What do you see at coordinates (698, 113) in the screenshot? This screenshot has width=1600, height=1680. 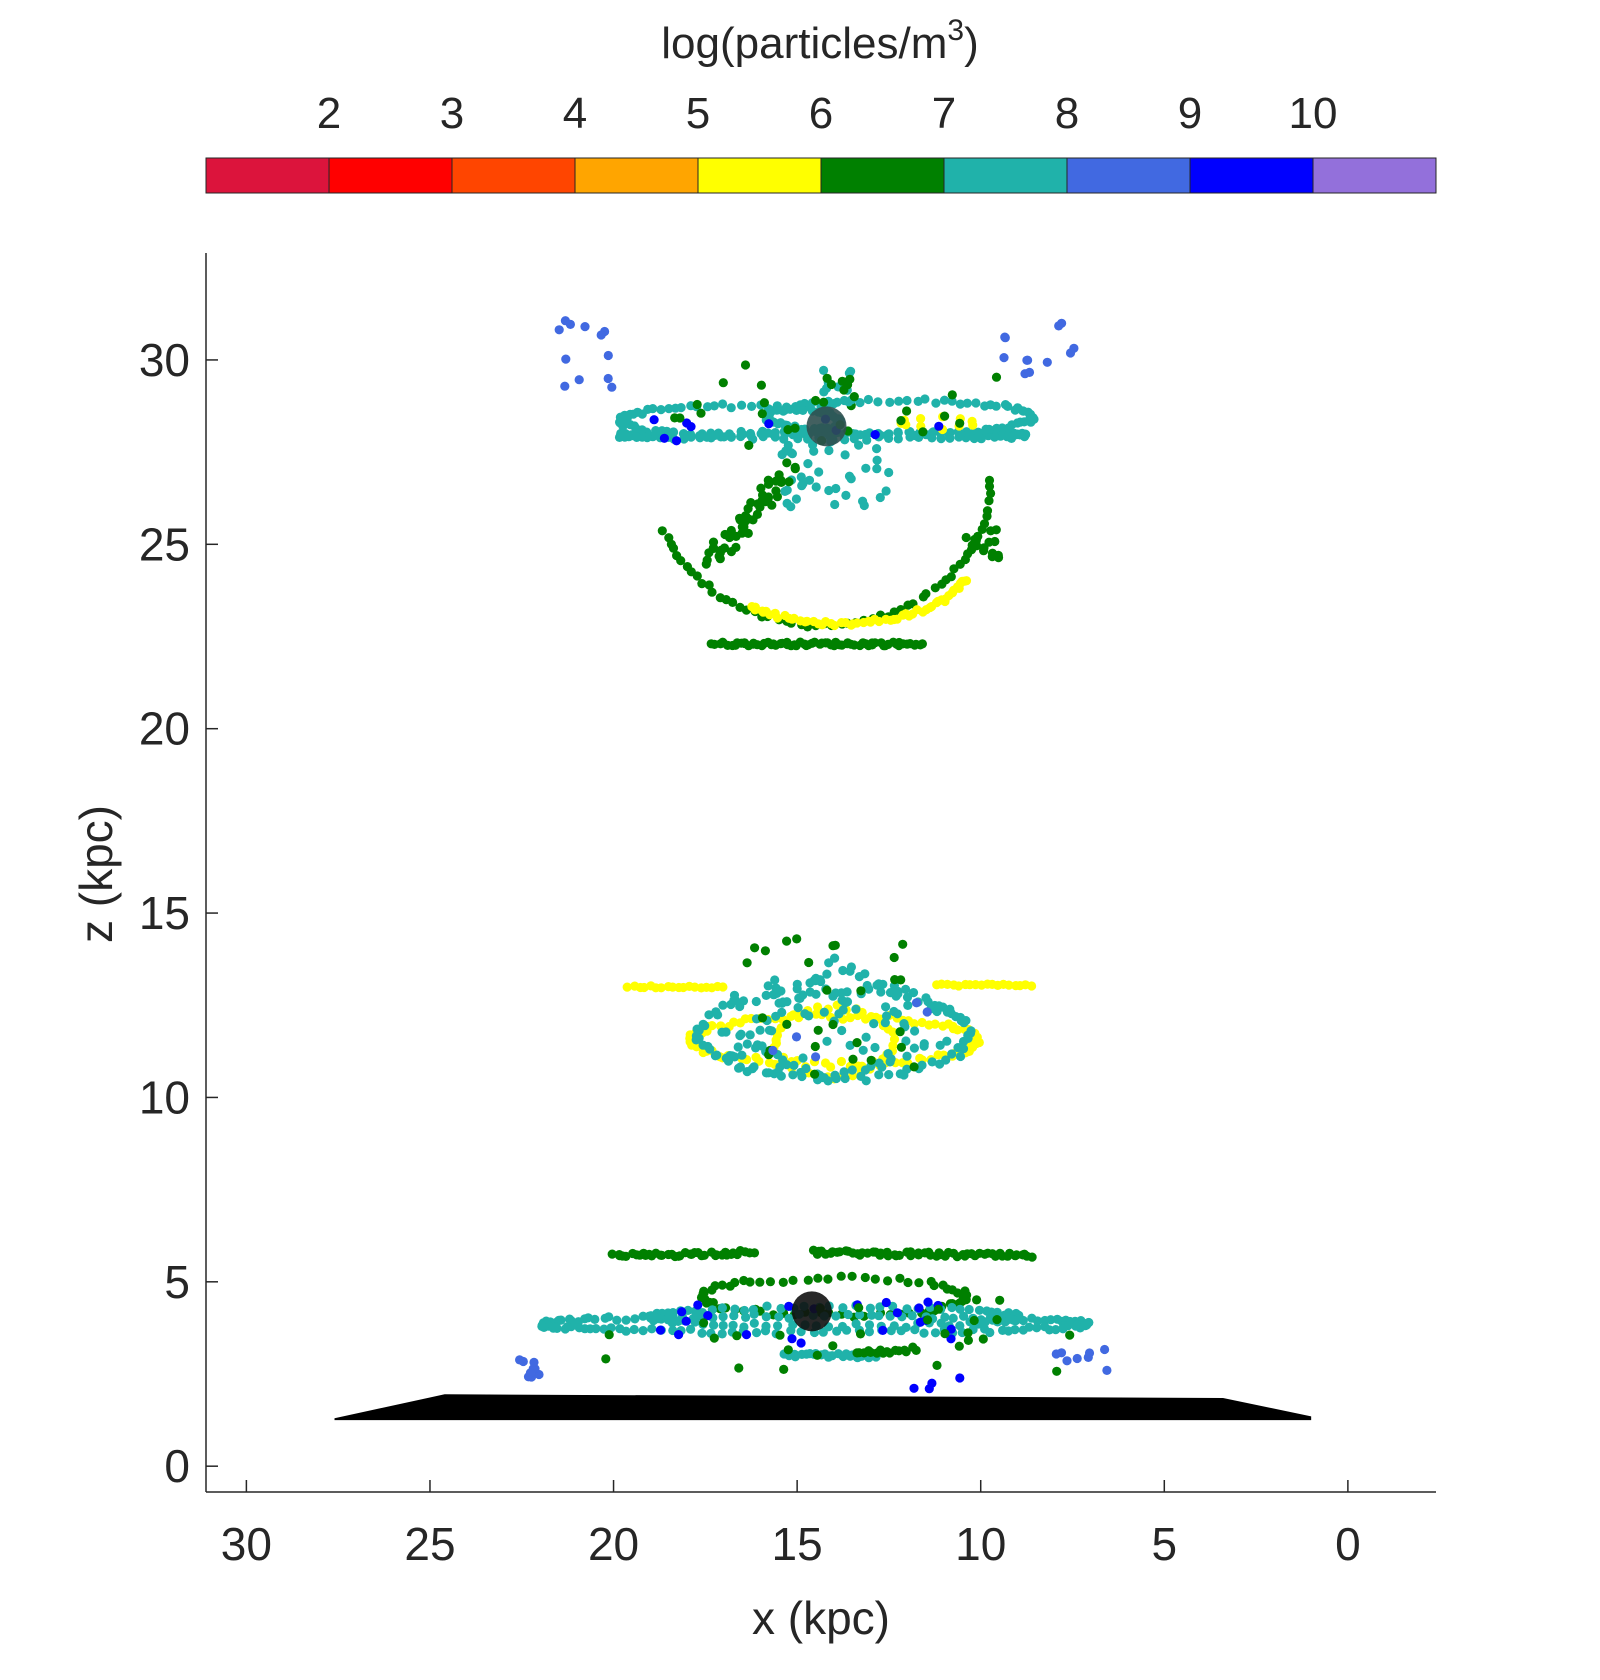 I see `colorbar-tick-label: 5` at bounding box center [698, 113].